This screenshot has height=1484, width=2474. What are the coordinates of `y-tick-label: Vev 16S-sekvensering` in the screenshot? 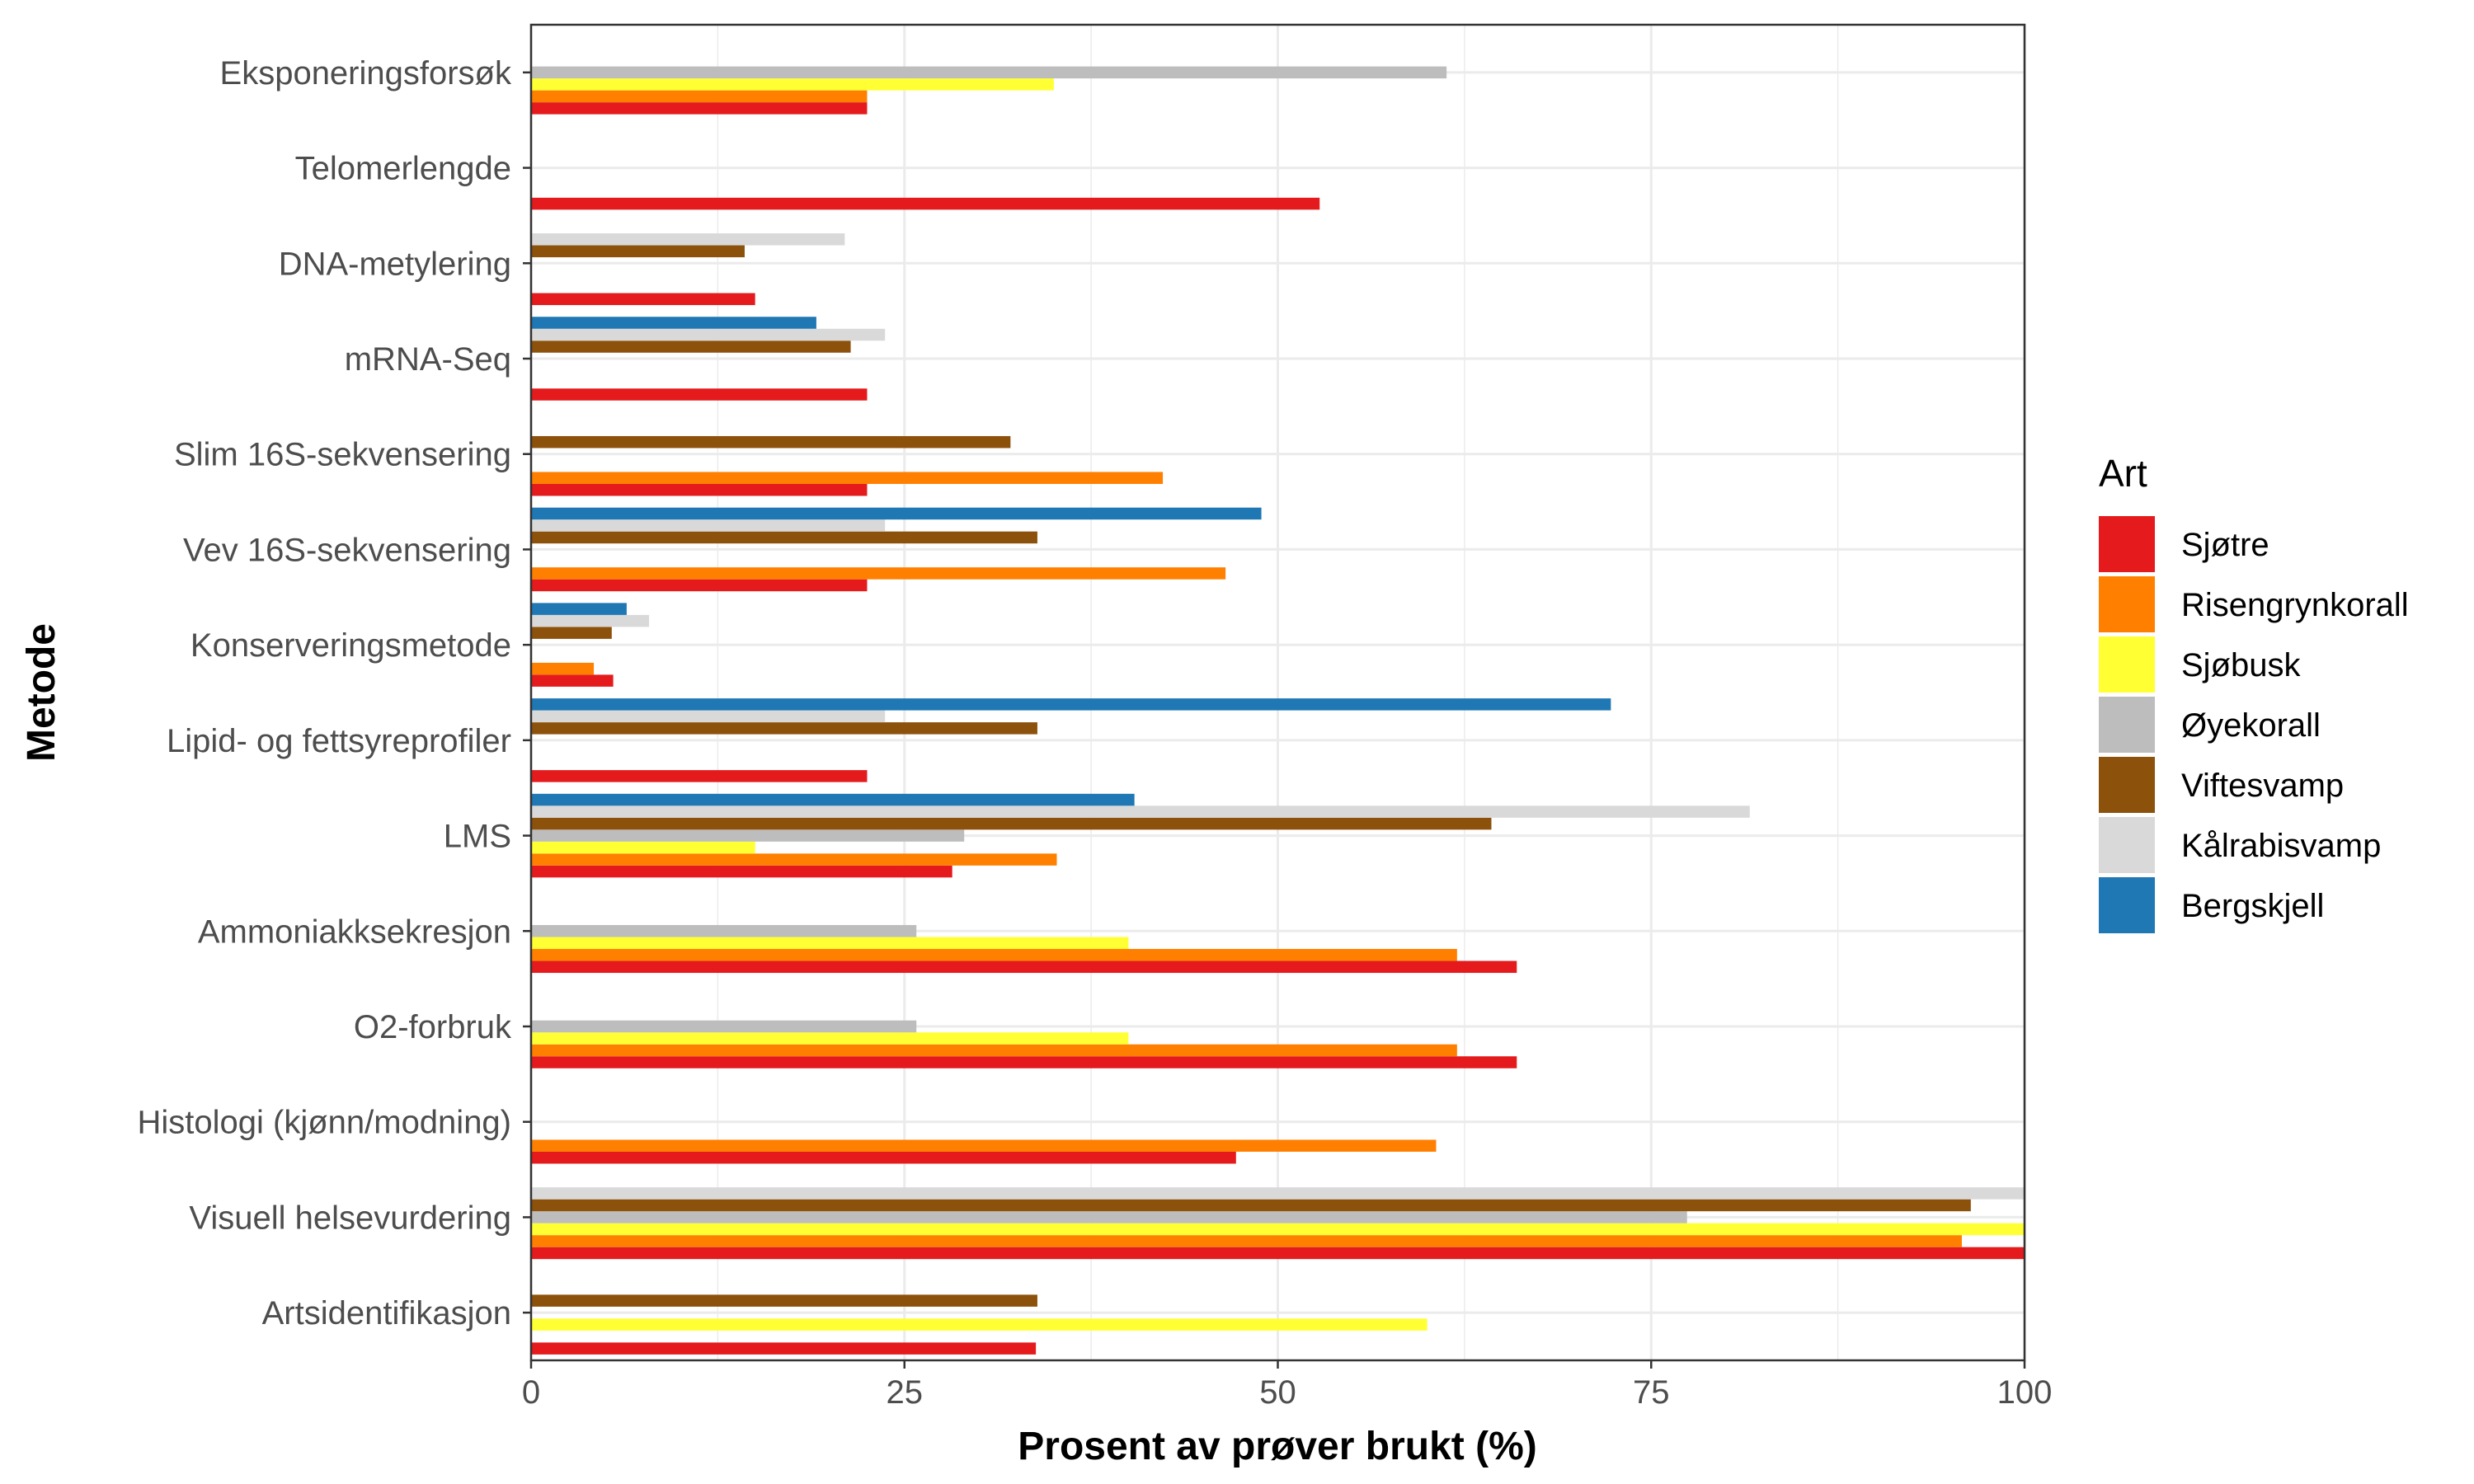 It's located at (347, 550).